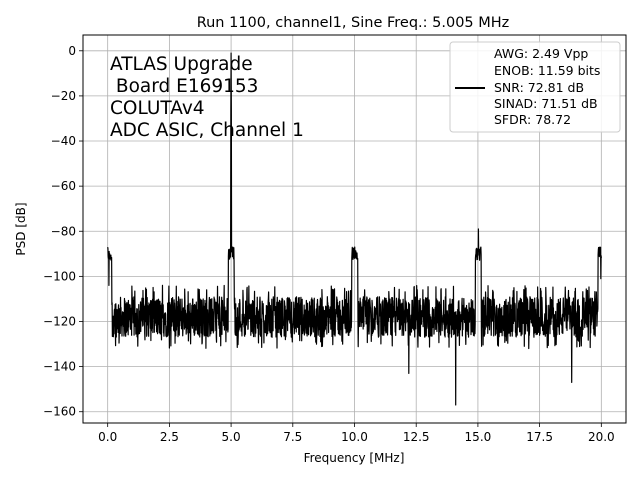 The width and height of the screenshot is (640, 480). I want to click on annotation-line-1: ATLAS Upgrade, so click(181, 64).